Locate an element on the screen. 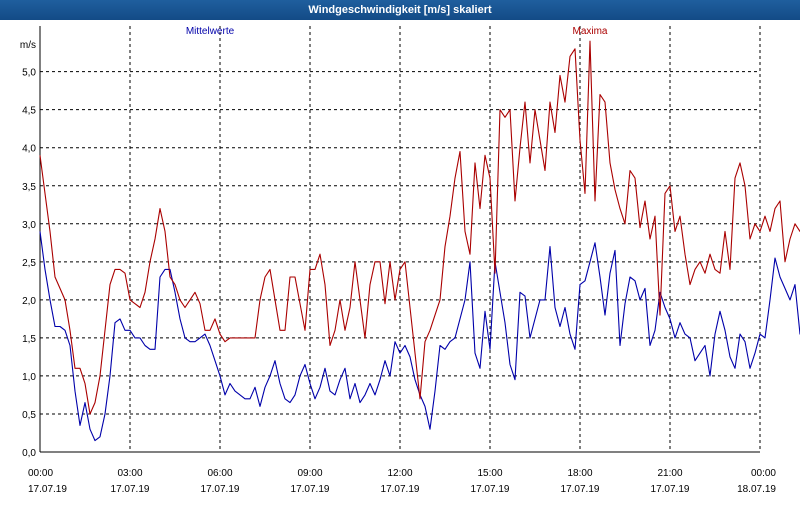 This screenshot has width=800, height=505. x-tick-time-label: 09:00 is located at coordinates (309, 473).